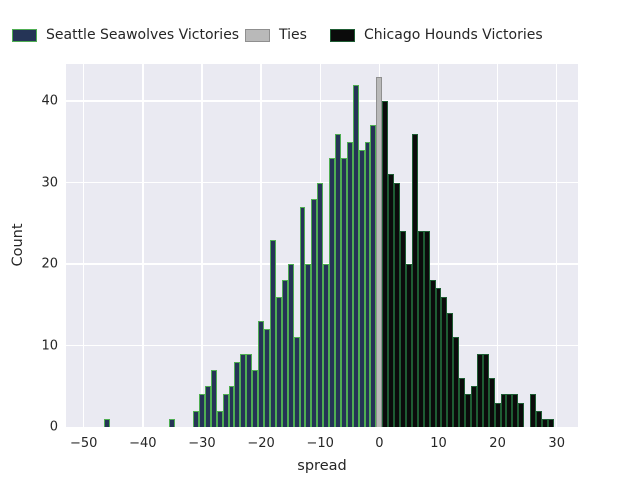 Image resolution: width=640 pixels, height=480 pixels. I want to click on x-tick-label-30: 30, so click(556, 443).